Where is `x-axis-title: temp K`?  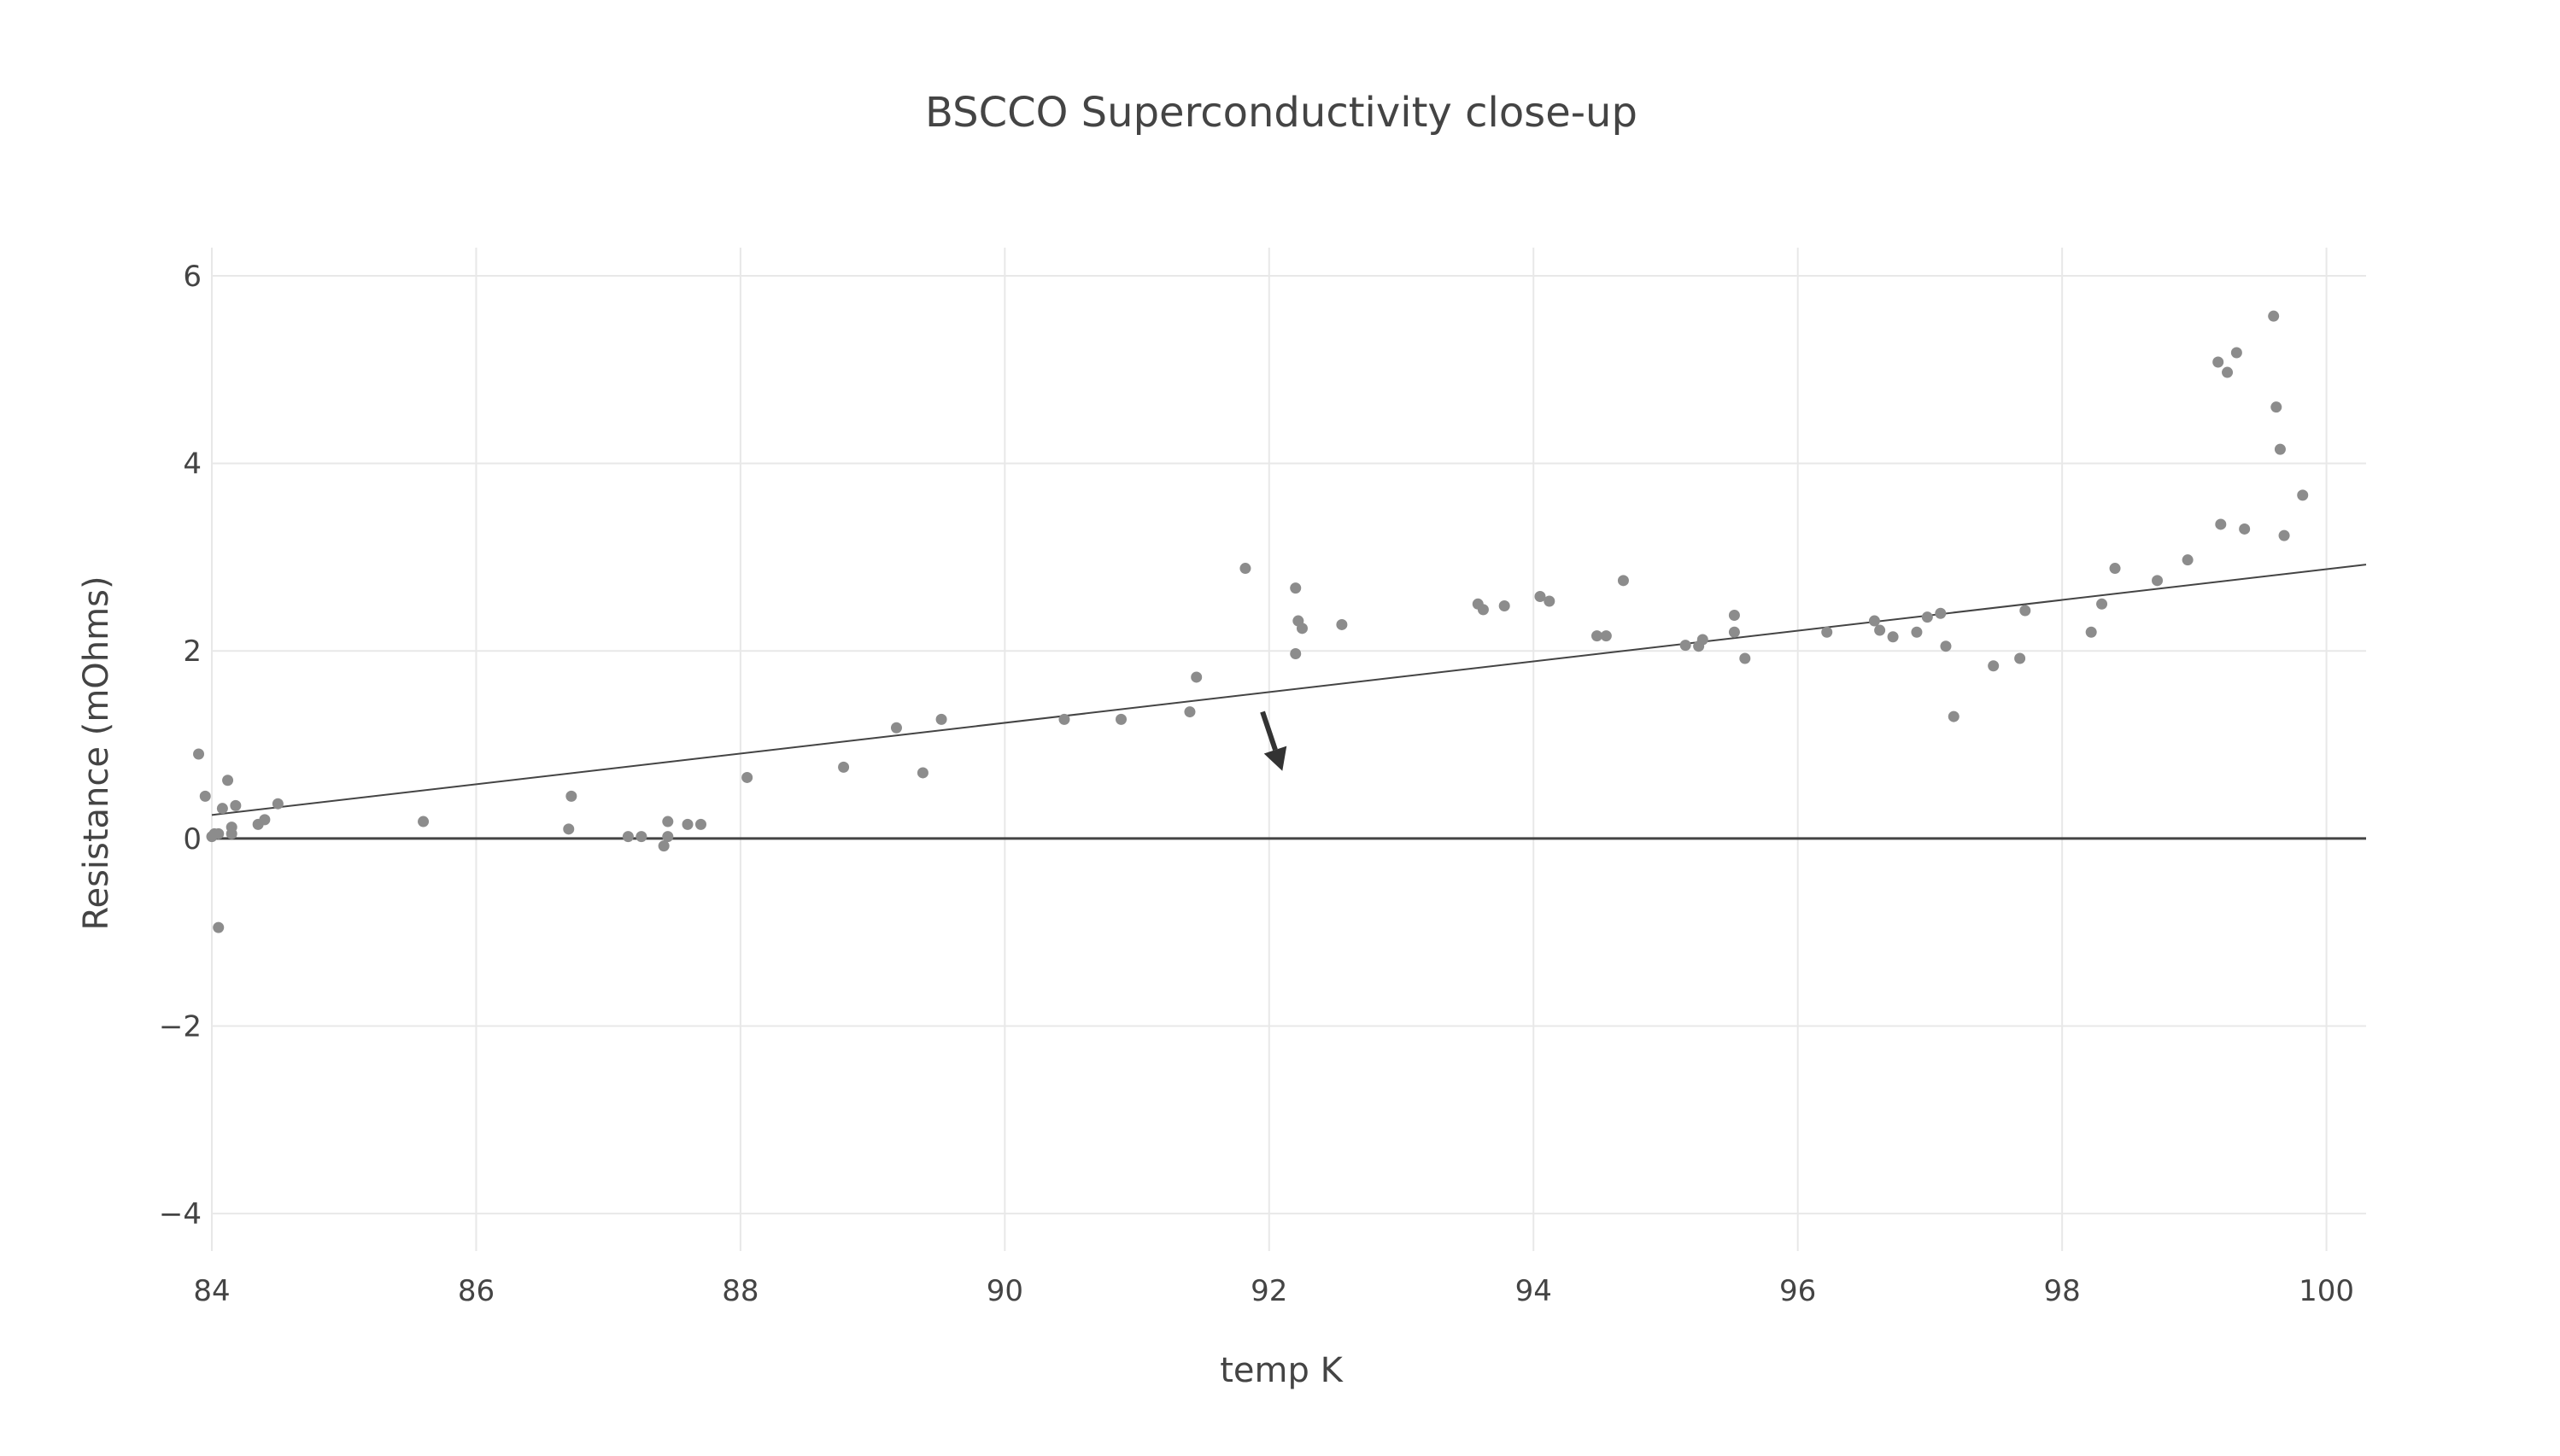
x-axis-title: temp K is located at coordinates (1282, 1371).